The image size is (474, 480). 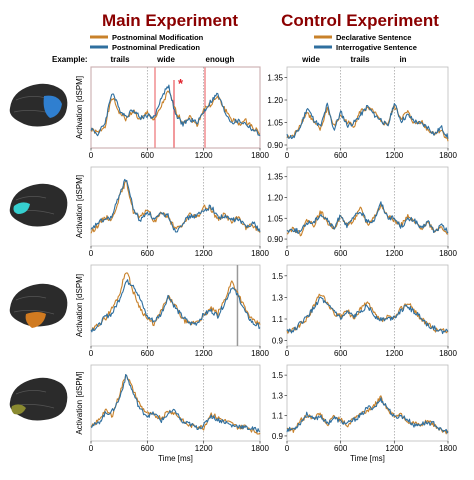 I want to click on title-main: Main Experiment, so click(x=170, y=20).